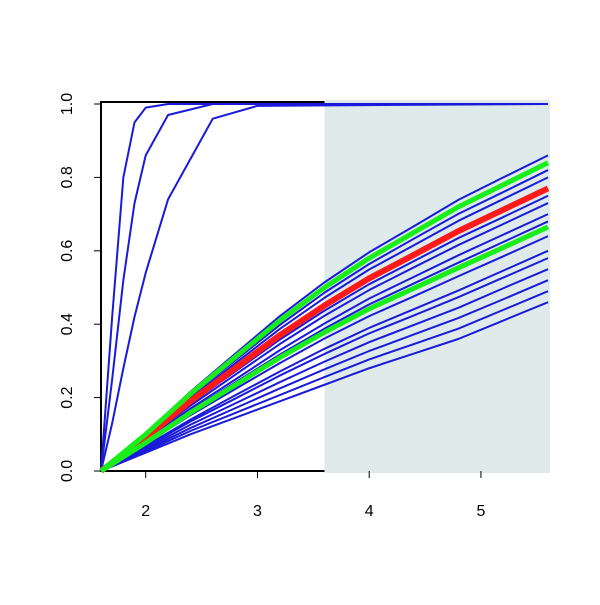 The width and height of the screenshot is (600, 605). I want to click on y-tick-label: 0.2, so click(67, 397).